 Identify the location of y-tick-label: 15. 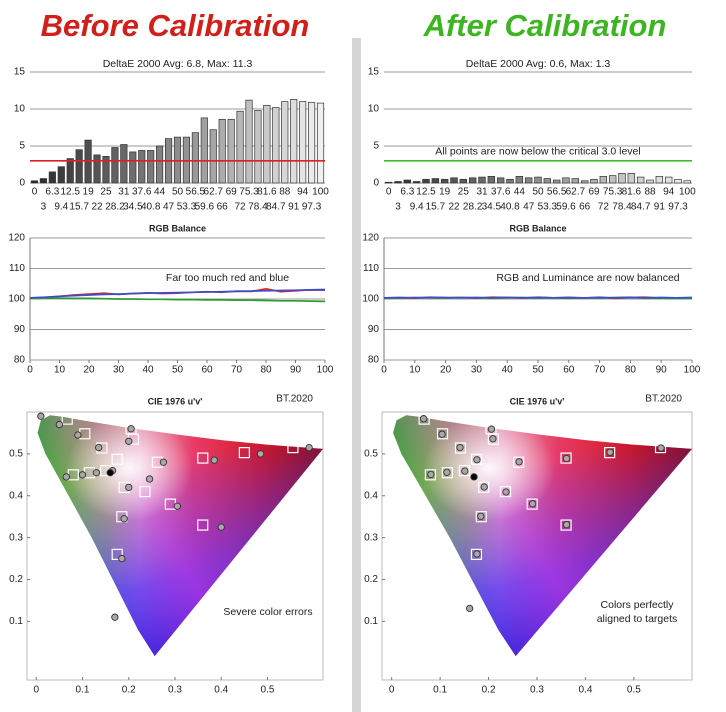
(374, 72).